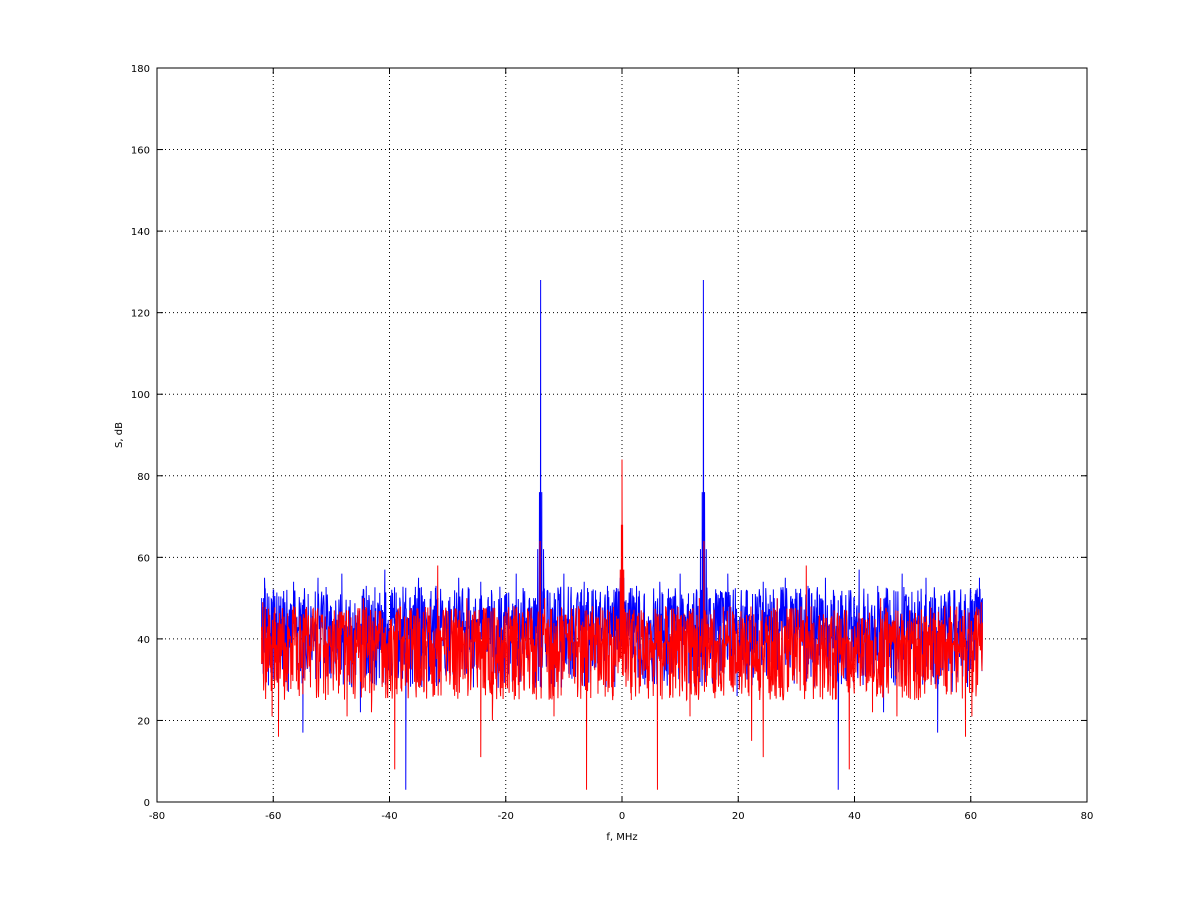  What do you see at coordinates (143, 721) in the screenshot?
I see `y-tick-label: 20` at bounding box center [143, 721].